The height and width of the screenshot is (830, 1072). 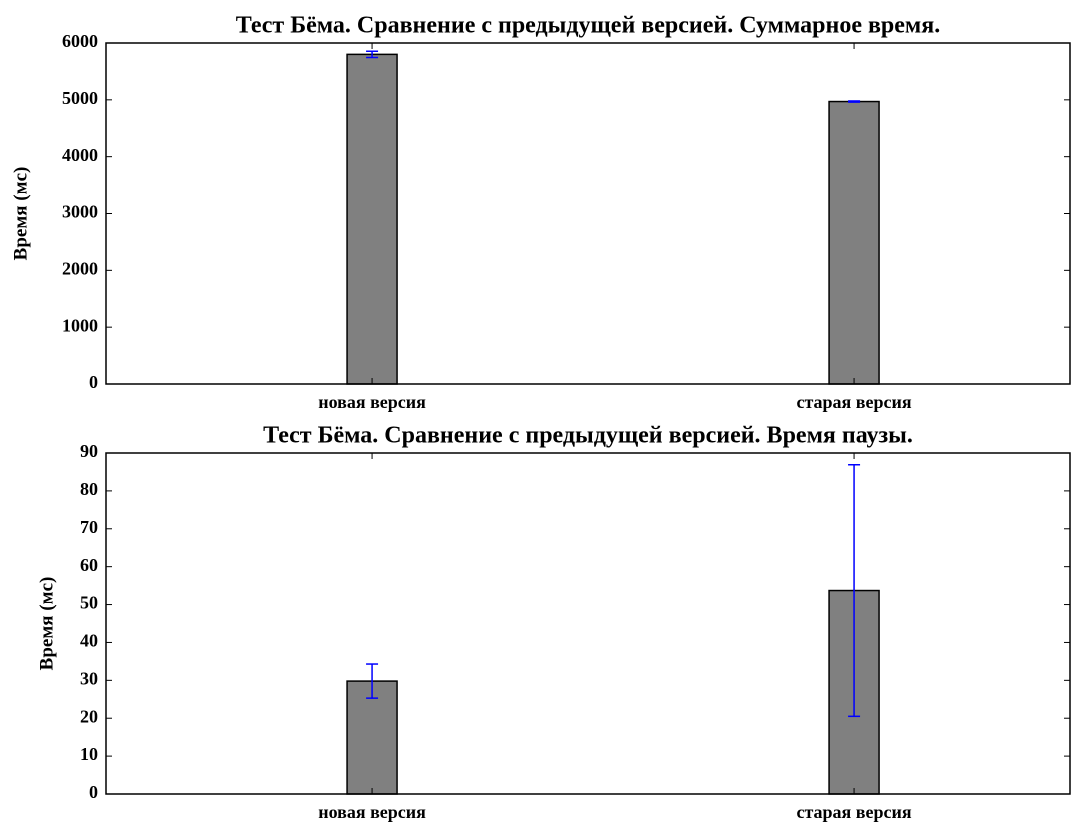 I want to click on y-tick-label: 3000, so click(x=80, y=212).